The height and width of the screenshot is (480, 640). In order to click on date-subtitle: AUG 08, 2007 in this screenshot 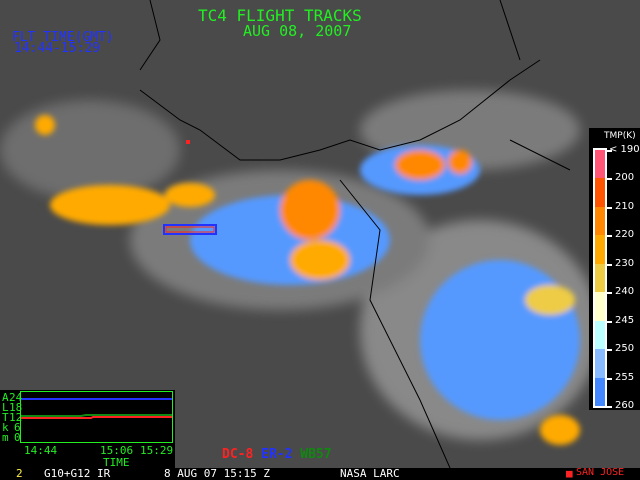, I will do `click(297, 31)`.